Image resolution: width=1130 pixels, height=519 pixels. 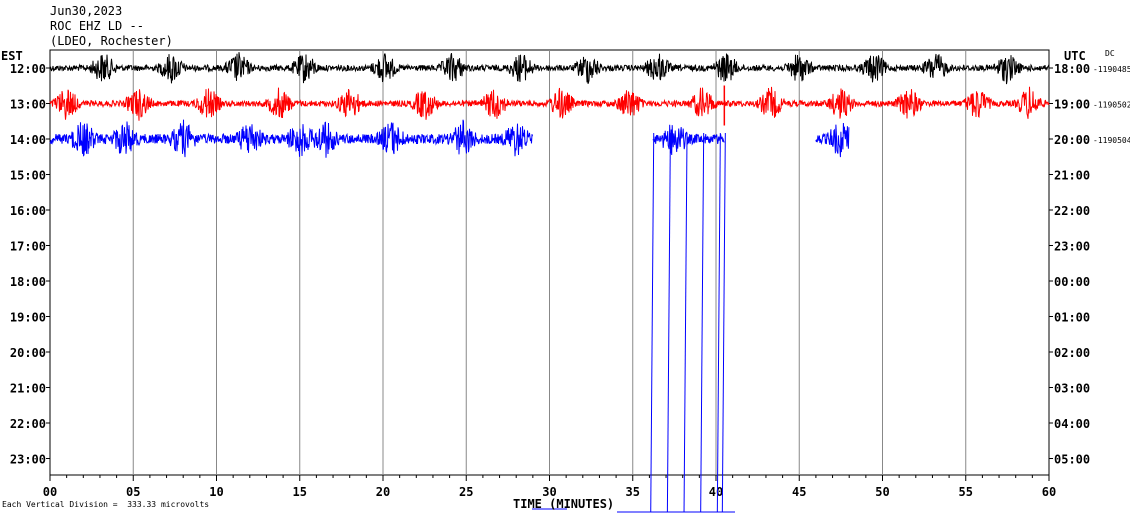 What do you see at coordinates (28, 282) in the screenshot?
I see `left-time-label: 18:00` at bounding box center [28, 282].